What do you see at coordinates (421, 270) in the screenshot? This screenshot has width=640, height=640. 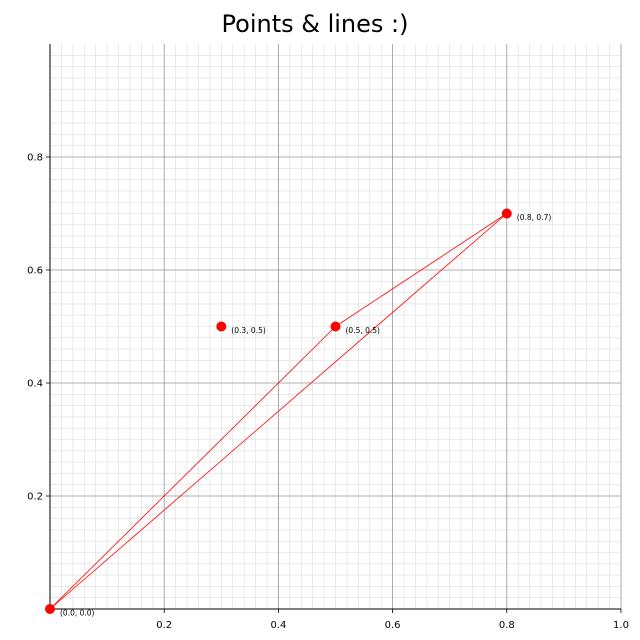 I see `data-line` at bounding box center [421, 270].